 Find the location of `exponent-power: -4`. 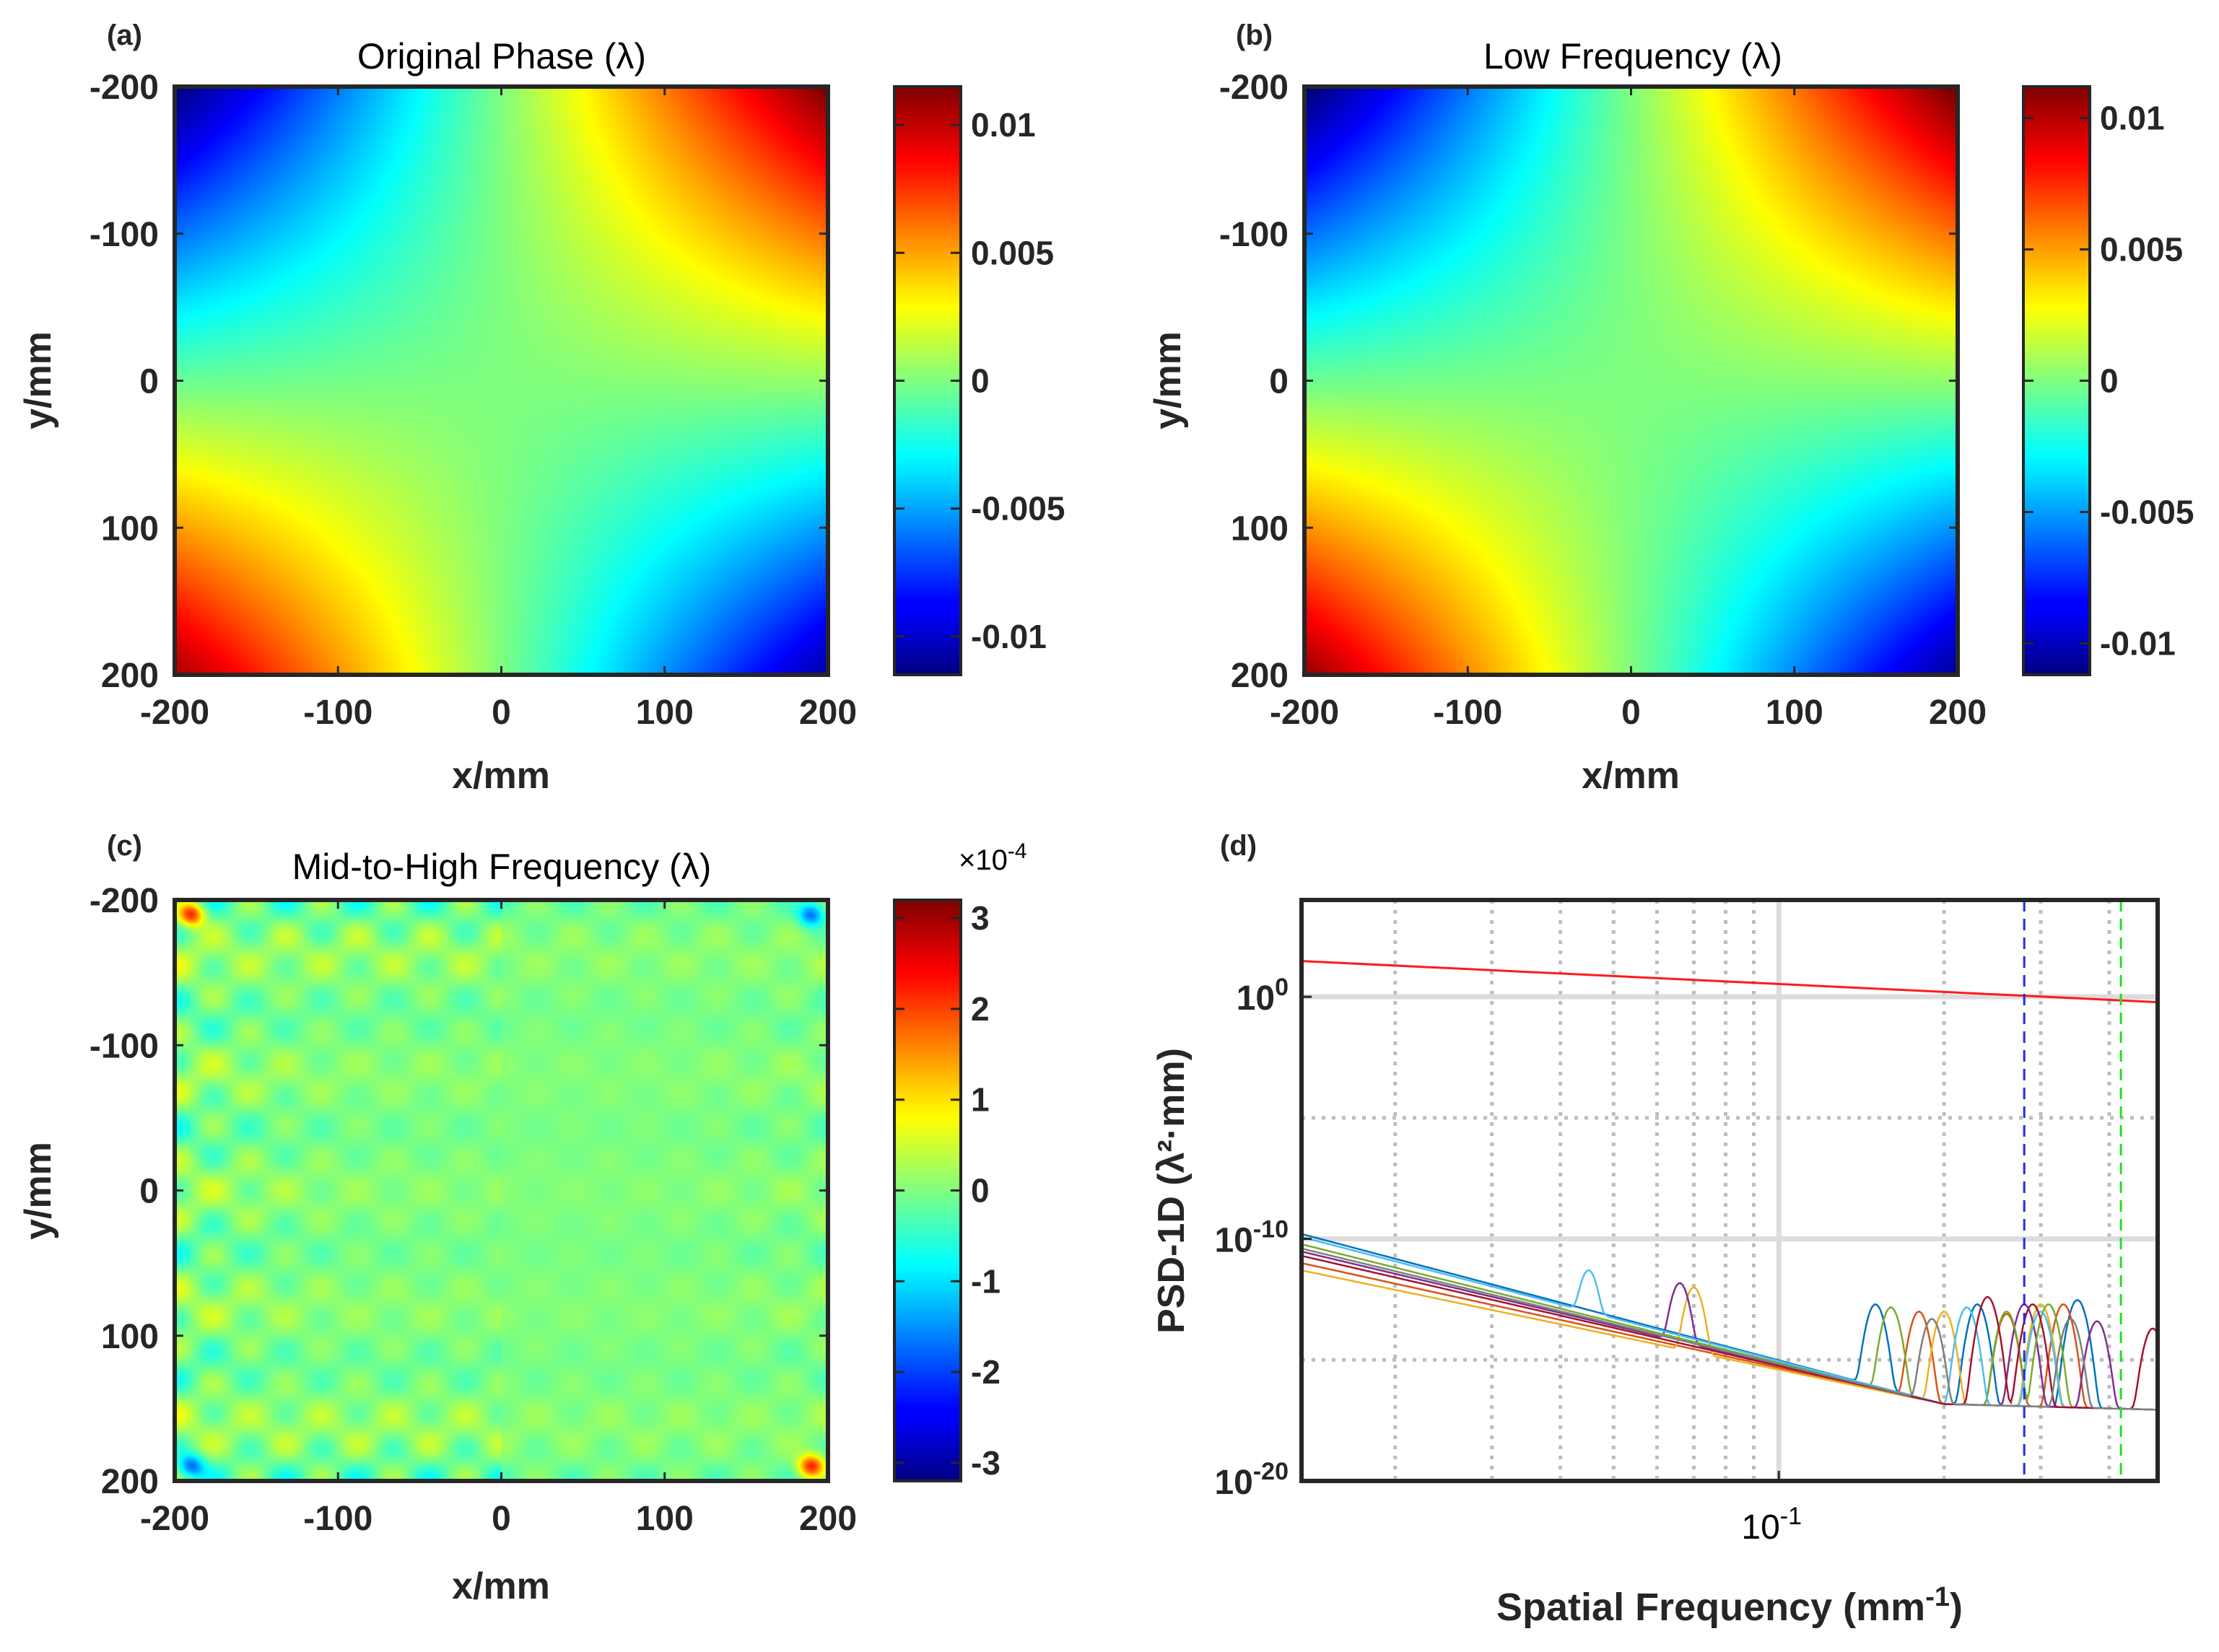

exponent-power: -4 is located at coordinates (1017, 851).